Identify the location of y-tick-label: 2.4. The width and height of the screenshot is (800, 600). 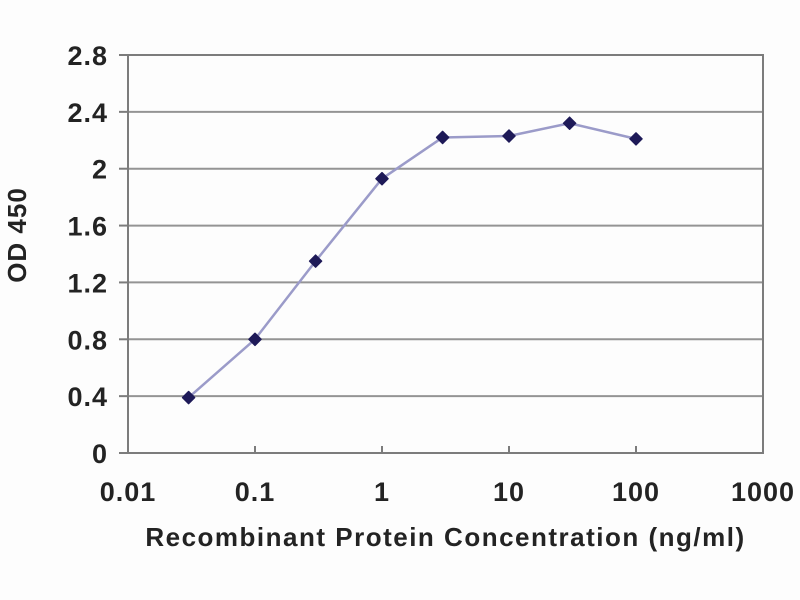
(87, 113).